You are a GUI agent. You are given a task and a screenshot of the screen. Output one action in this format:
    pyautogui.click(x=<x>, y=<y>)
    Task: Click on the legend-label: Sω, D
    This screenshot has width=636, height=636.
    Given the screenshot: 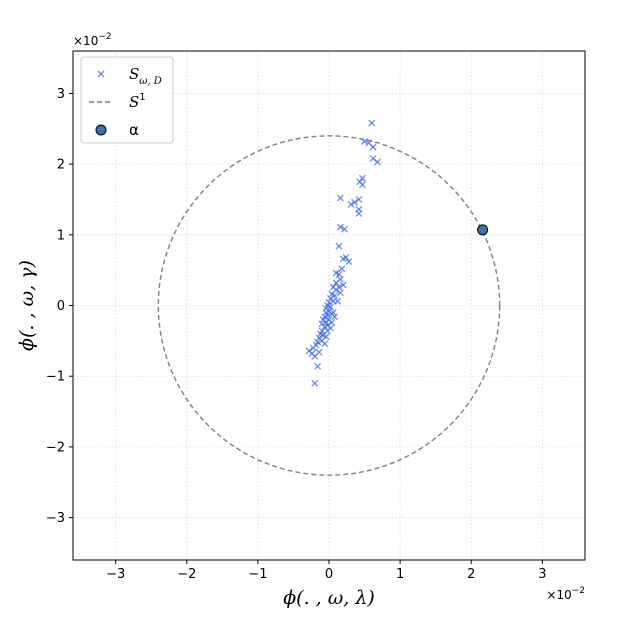 What is the action you would take?
    pyautogui.click(x=145, y=76)
    